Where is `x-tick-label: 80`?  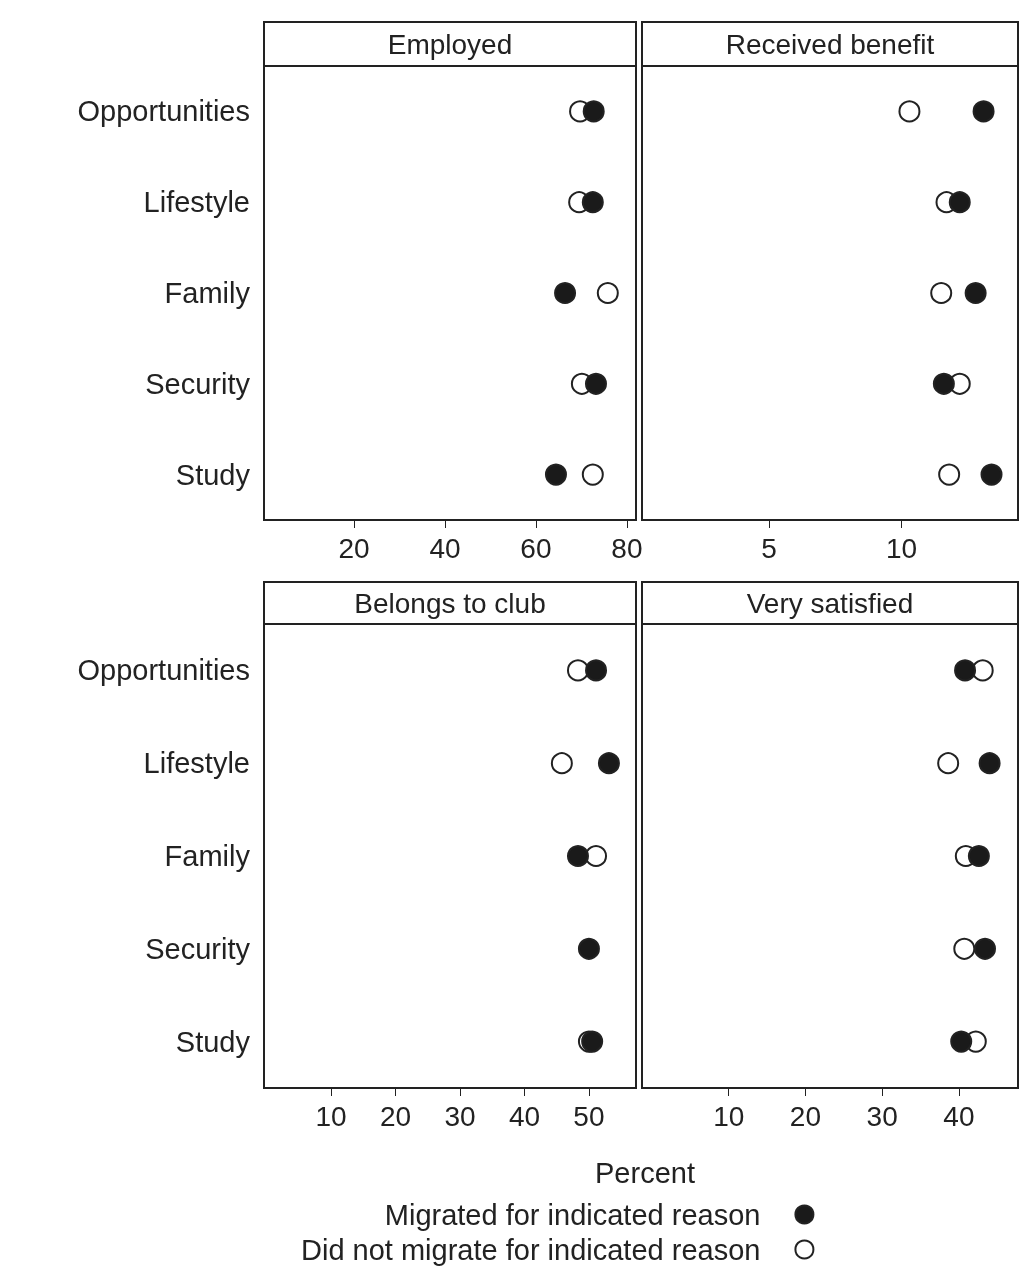
x-tick-label: 80 is located at coordinates (627, 548).